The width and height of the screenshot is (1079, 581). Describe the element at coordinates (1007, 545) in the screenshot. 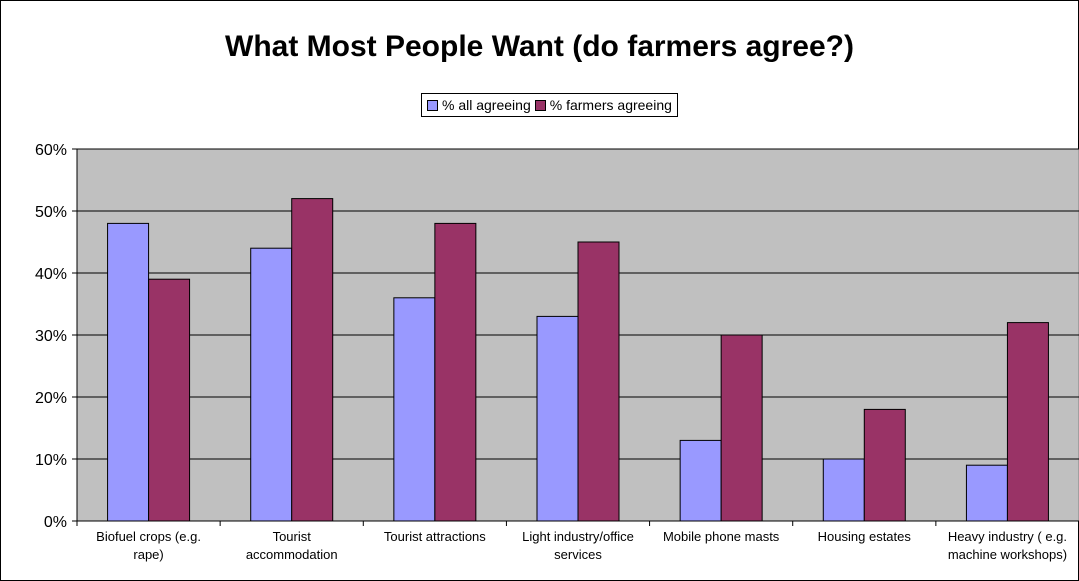

I see `x-tick-label: Heavy industry ( e.g. machine workshops)` at that location.